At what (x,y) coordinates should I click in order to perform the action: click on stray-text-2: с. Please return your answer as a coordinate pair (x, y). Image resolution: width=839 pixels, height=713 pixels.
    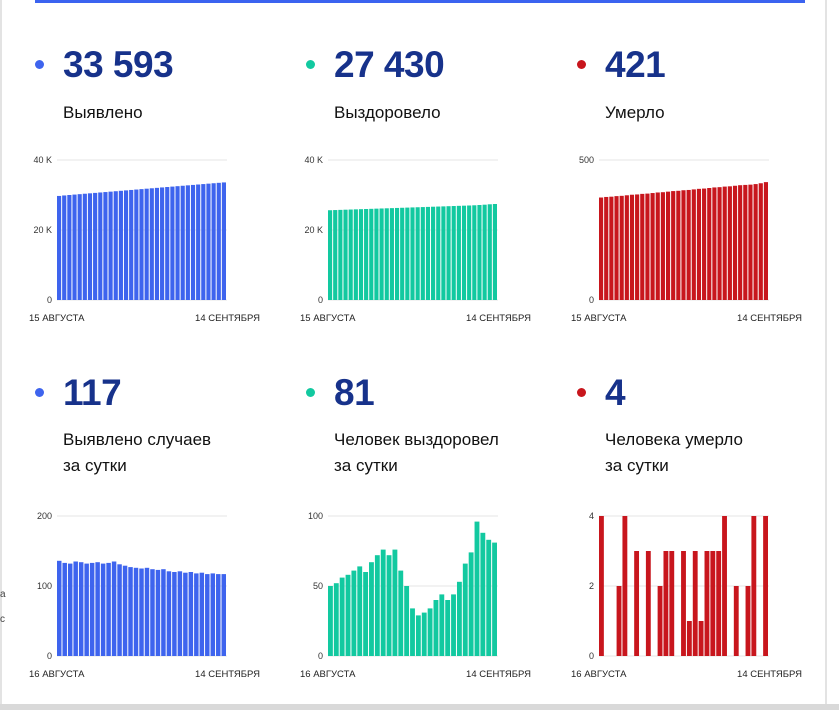
    Looking at the image, I should click on (2, 619).